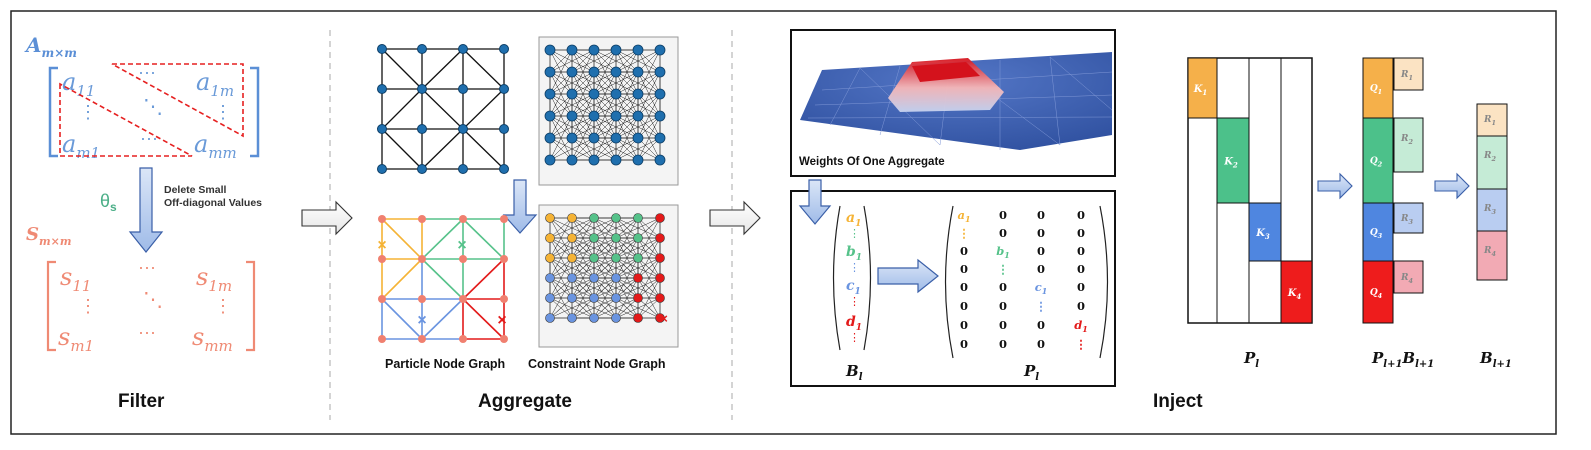 The image size is (1591, 450). Describe the element at coordinates (445, 364) in the screenshot. I see `particle-caption: Particle Node Graph` at that location.